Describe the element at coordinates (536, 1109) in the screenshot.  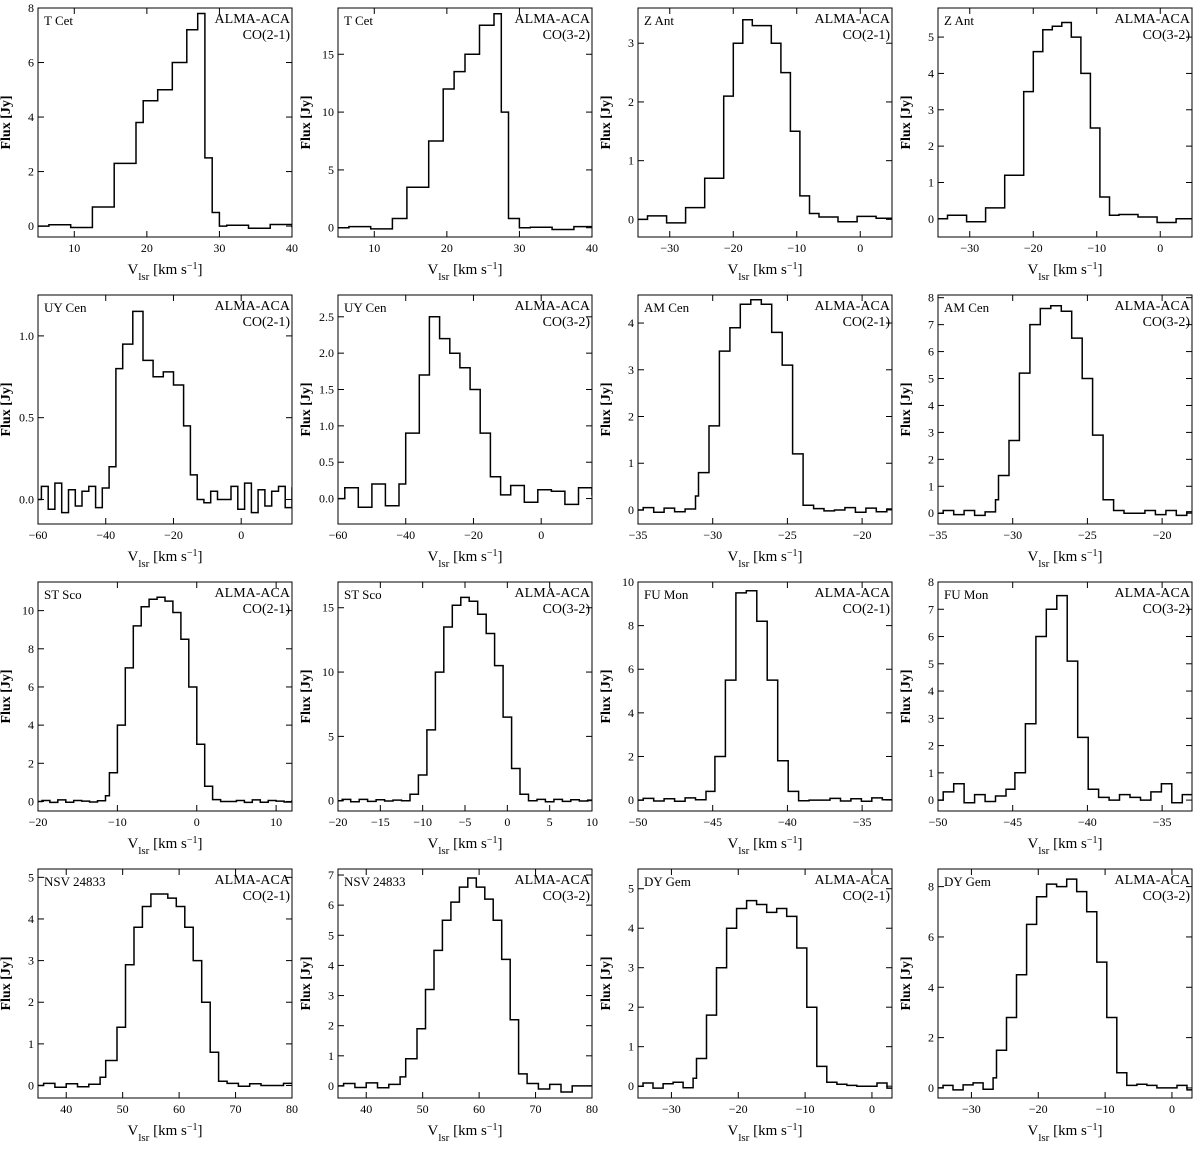
I see `x-tick-label: 70` at that location.